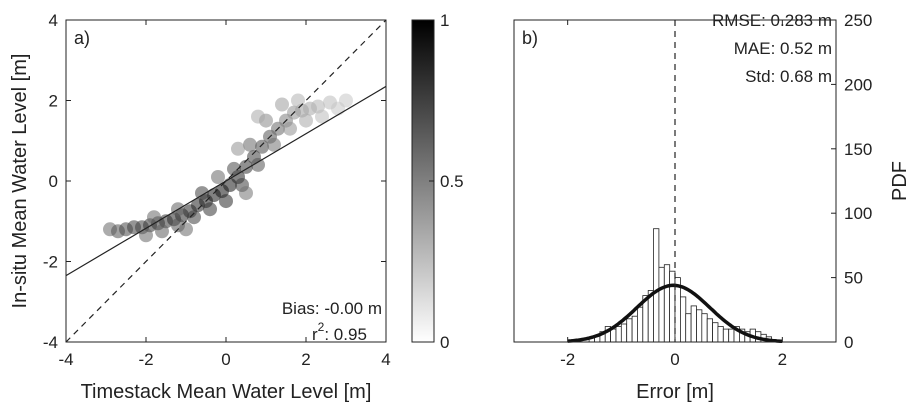 The height and width of the screenshot is (408, 910). What do you see at coordinates (321, 327) in the screenshot?
I see `r2-superscript: 2` at bounding box center [321, 327].